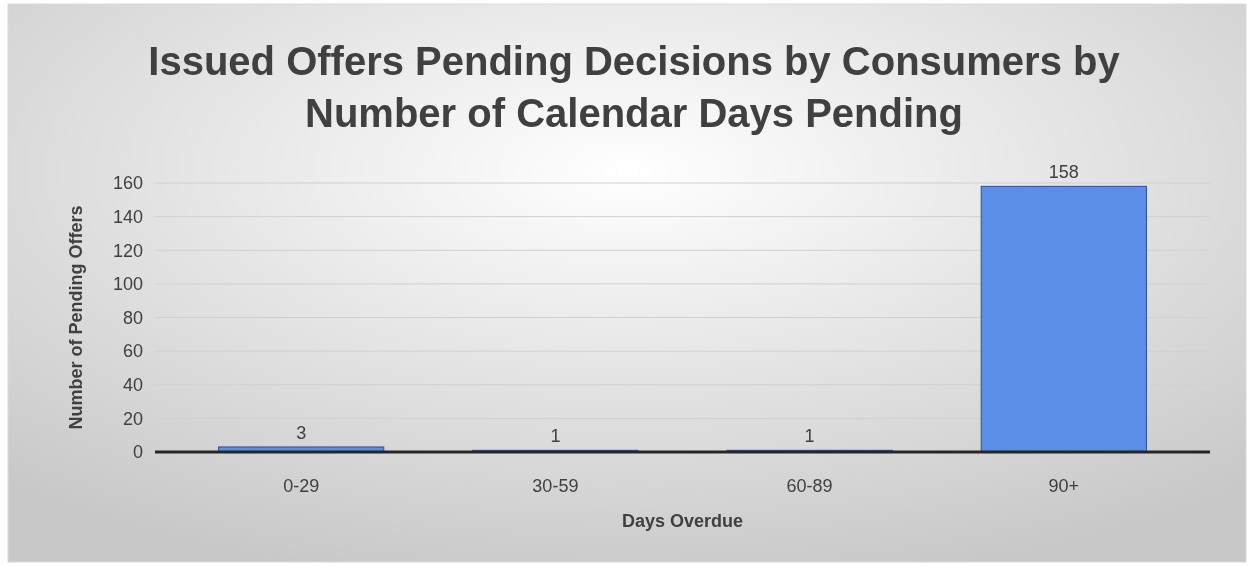  Describe the element at coordinates (301, 432) in the screenshot. I see `data-label: 3` at that location.